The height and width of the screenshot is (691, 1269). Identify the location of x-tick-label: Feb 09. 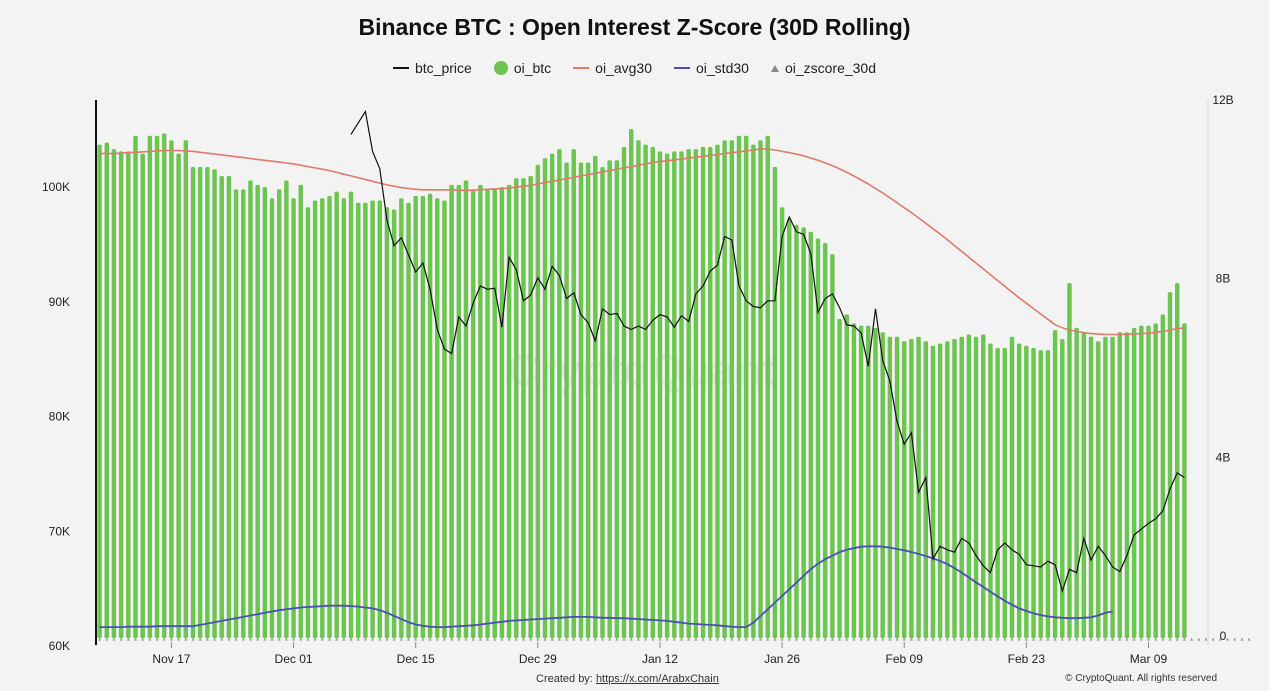
(905, 659).